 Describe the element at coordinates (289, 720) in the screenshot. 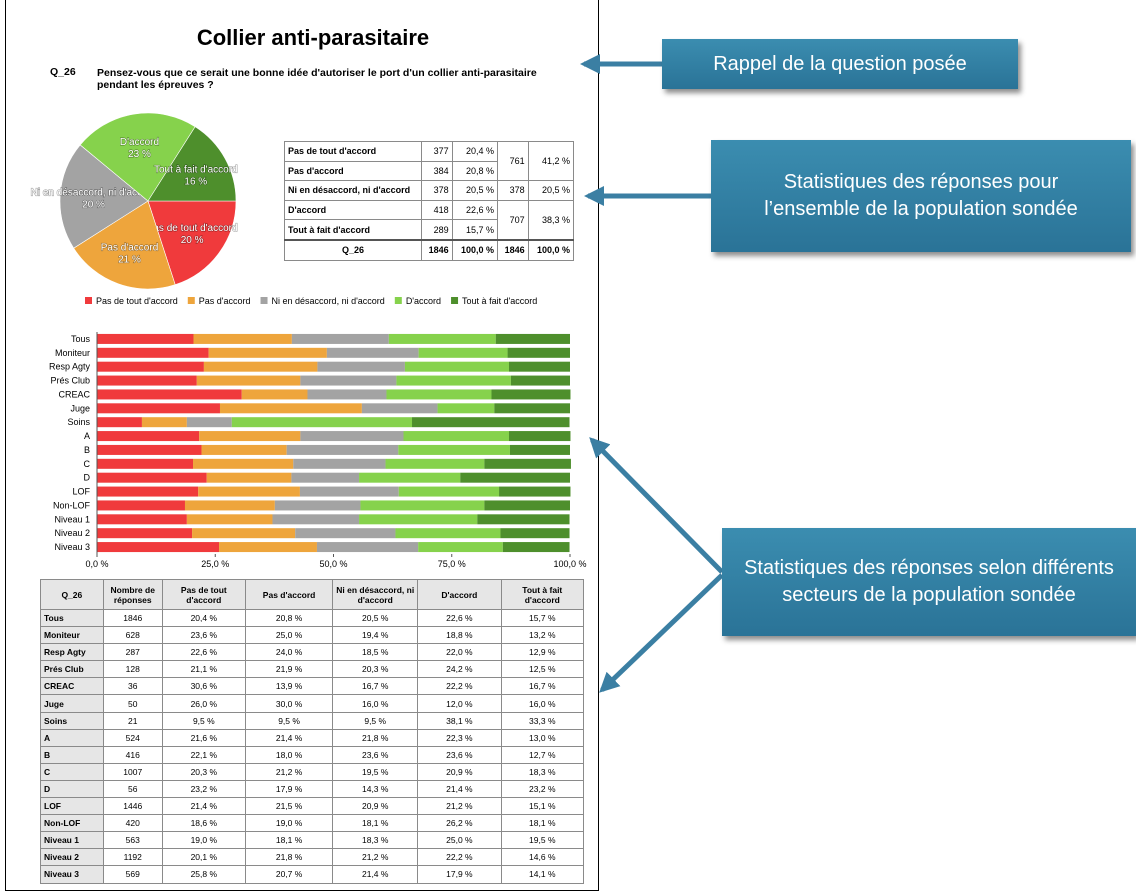

I see `table-cell: 9,5 %` at that location.